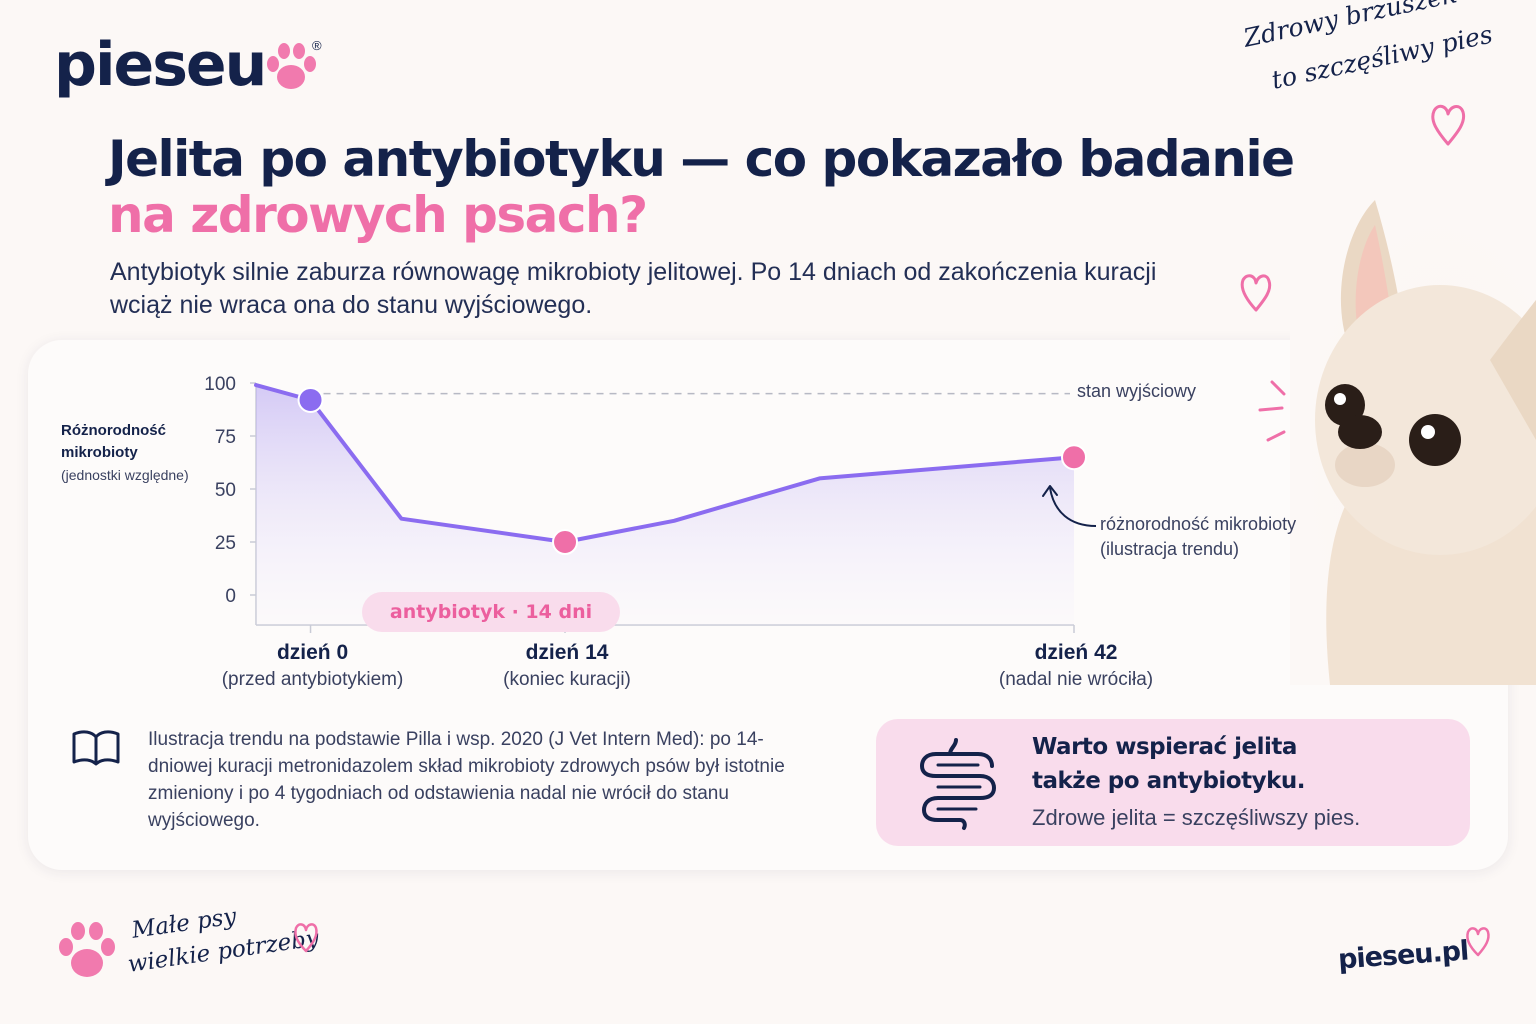 This screenshot has height=1024, width=1536. I want to click on registered-mark: ®, so click(317, 45).